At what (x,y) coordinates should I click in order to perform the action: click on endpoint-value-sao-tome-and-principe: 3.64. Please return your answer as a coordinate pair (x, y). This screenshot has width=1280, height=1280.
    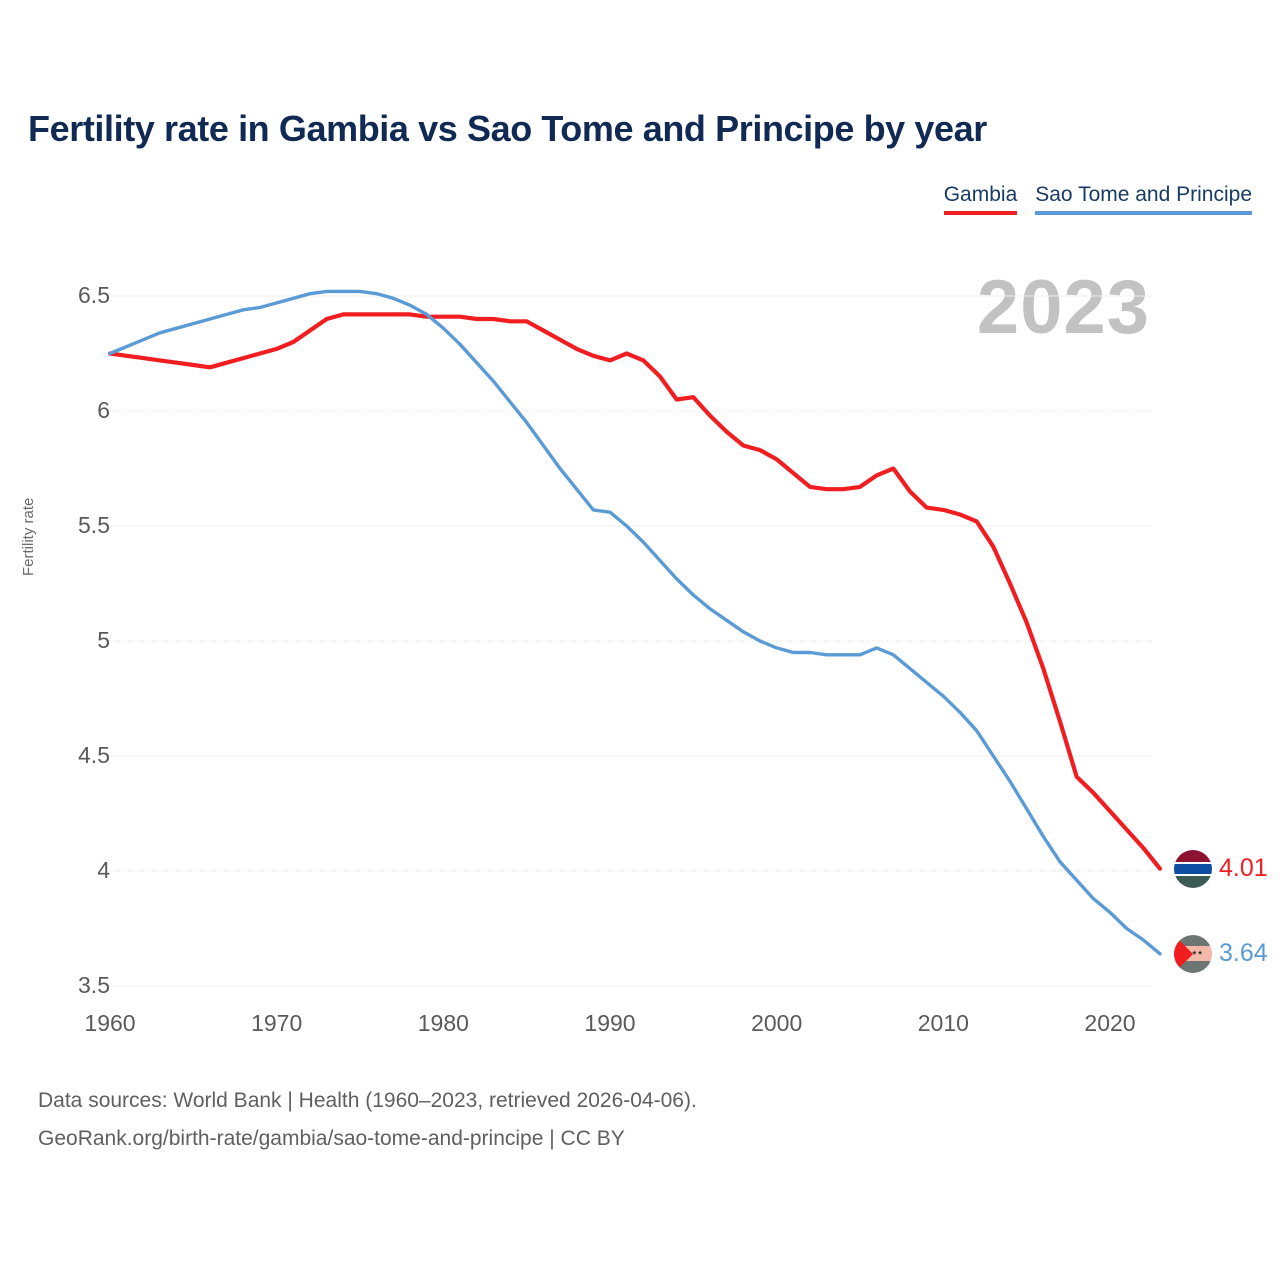
    Looking at the image, I should click on (1243, 953).